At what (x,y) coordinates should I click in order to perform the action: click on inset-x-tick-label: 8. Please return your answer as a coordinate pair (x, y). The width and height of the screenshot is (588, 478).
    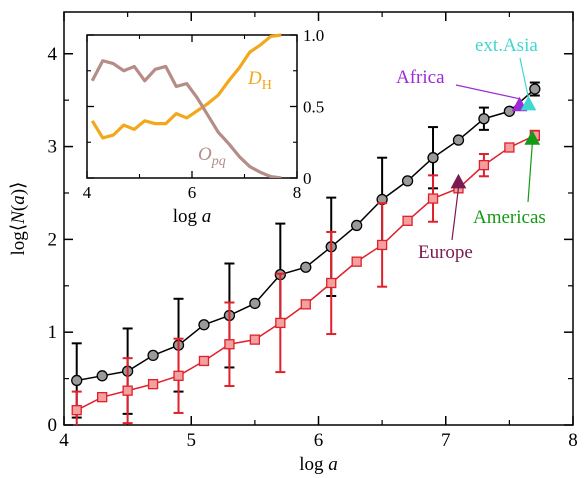
    Looking at the image, I should click on (297, 192).